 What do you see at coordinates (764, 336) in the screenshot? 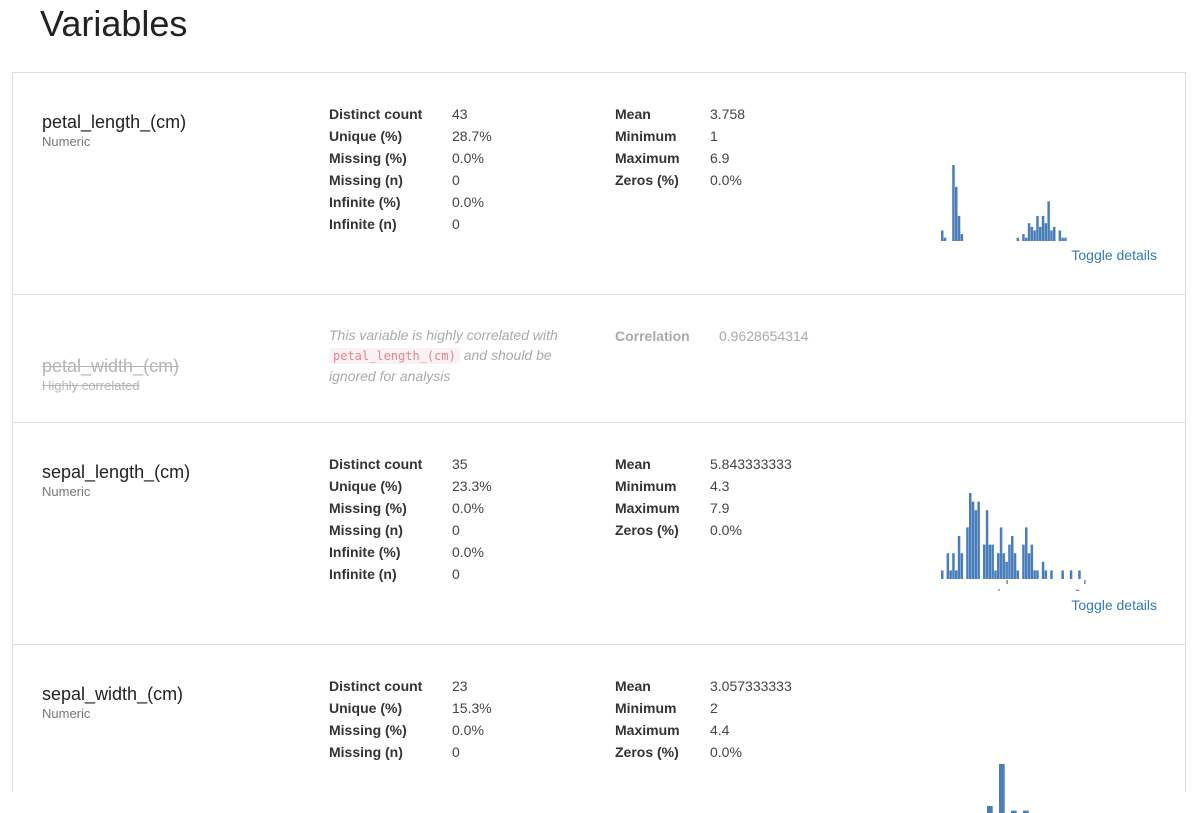
I see `correlation-value: 0.9628654314` at bounding box center [764, 336].